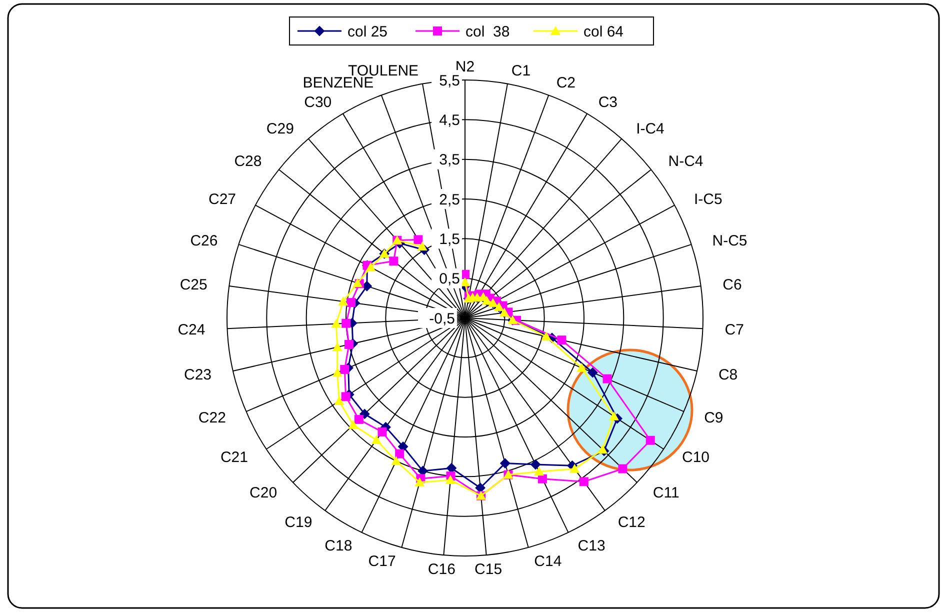  What do you see at coordinates (548, 561) in the screenshot?
I see `spoke-label: C14` at bounding box center [548, 561].